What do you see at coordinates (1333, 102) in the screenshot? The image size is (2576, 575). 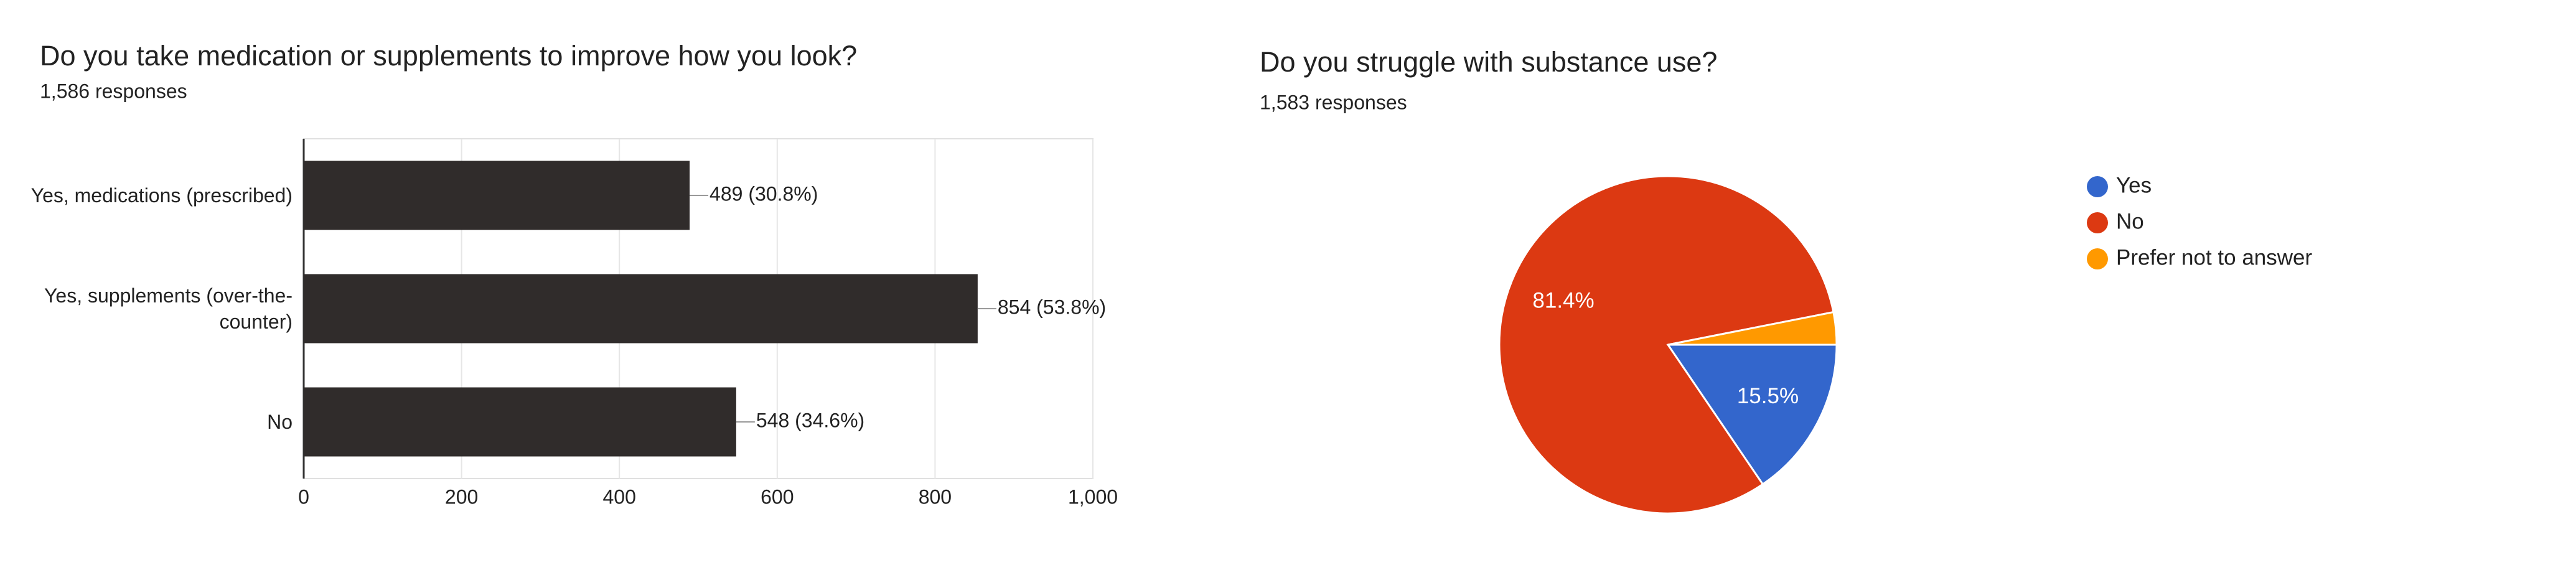 I see `chart-subtitle: 1,583 responses` at bounding box center [1333, 102].